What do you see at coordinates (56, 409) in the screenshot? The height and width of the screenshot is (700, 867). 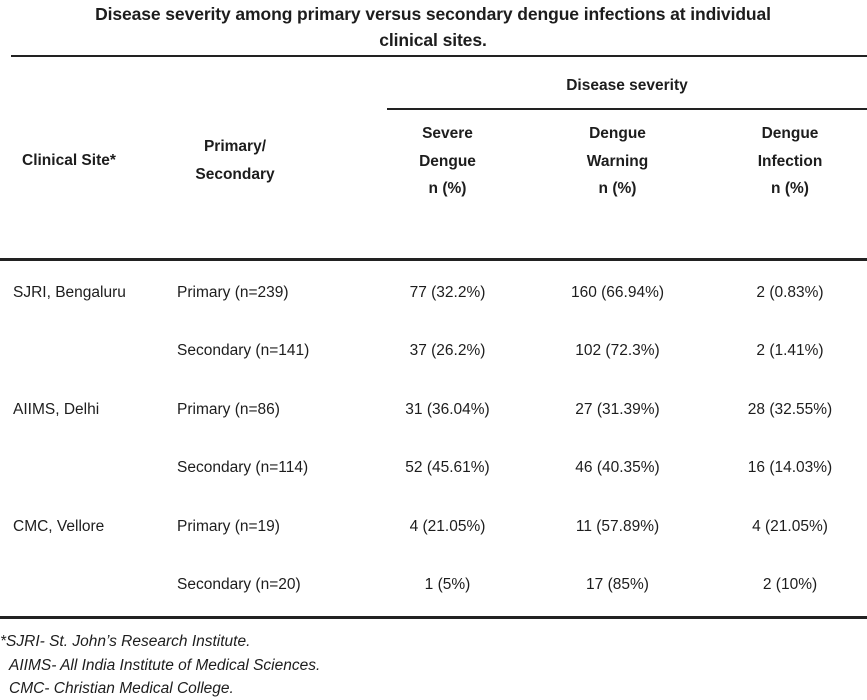 I see `cell-clinical-site: AIIMS, Delhi` at bounding box center [56, 409].